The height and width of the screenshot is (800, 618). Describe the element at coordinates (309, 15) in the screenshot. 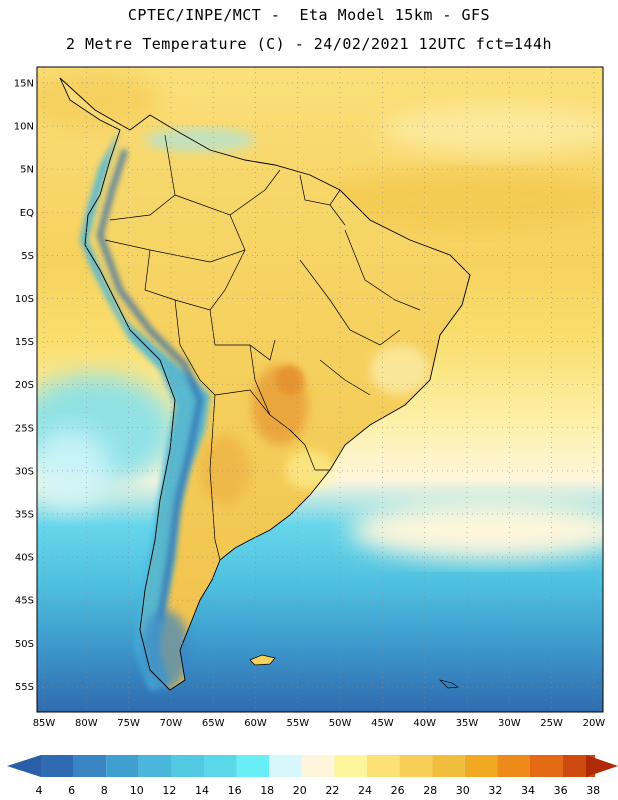

I see `map-title-line-1: CPTEC/INPE/MCT - Eta Model 15km - GFS` at that location.